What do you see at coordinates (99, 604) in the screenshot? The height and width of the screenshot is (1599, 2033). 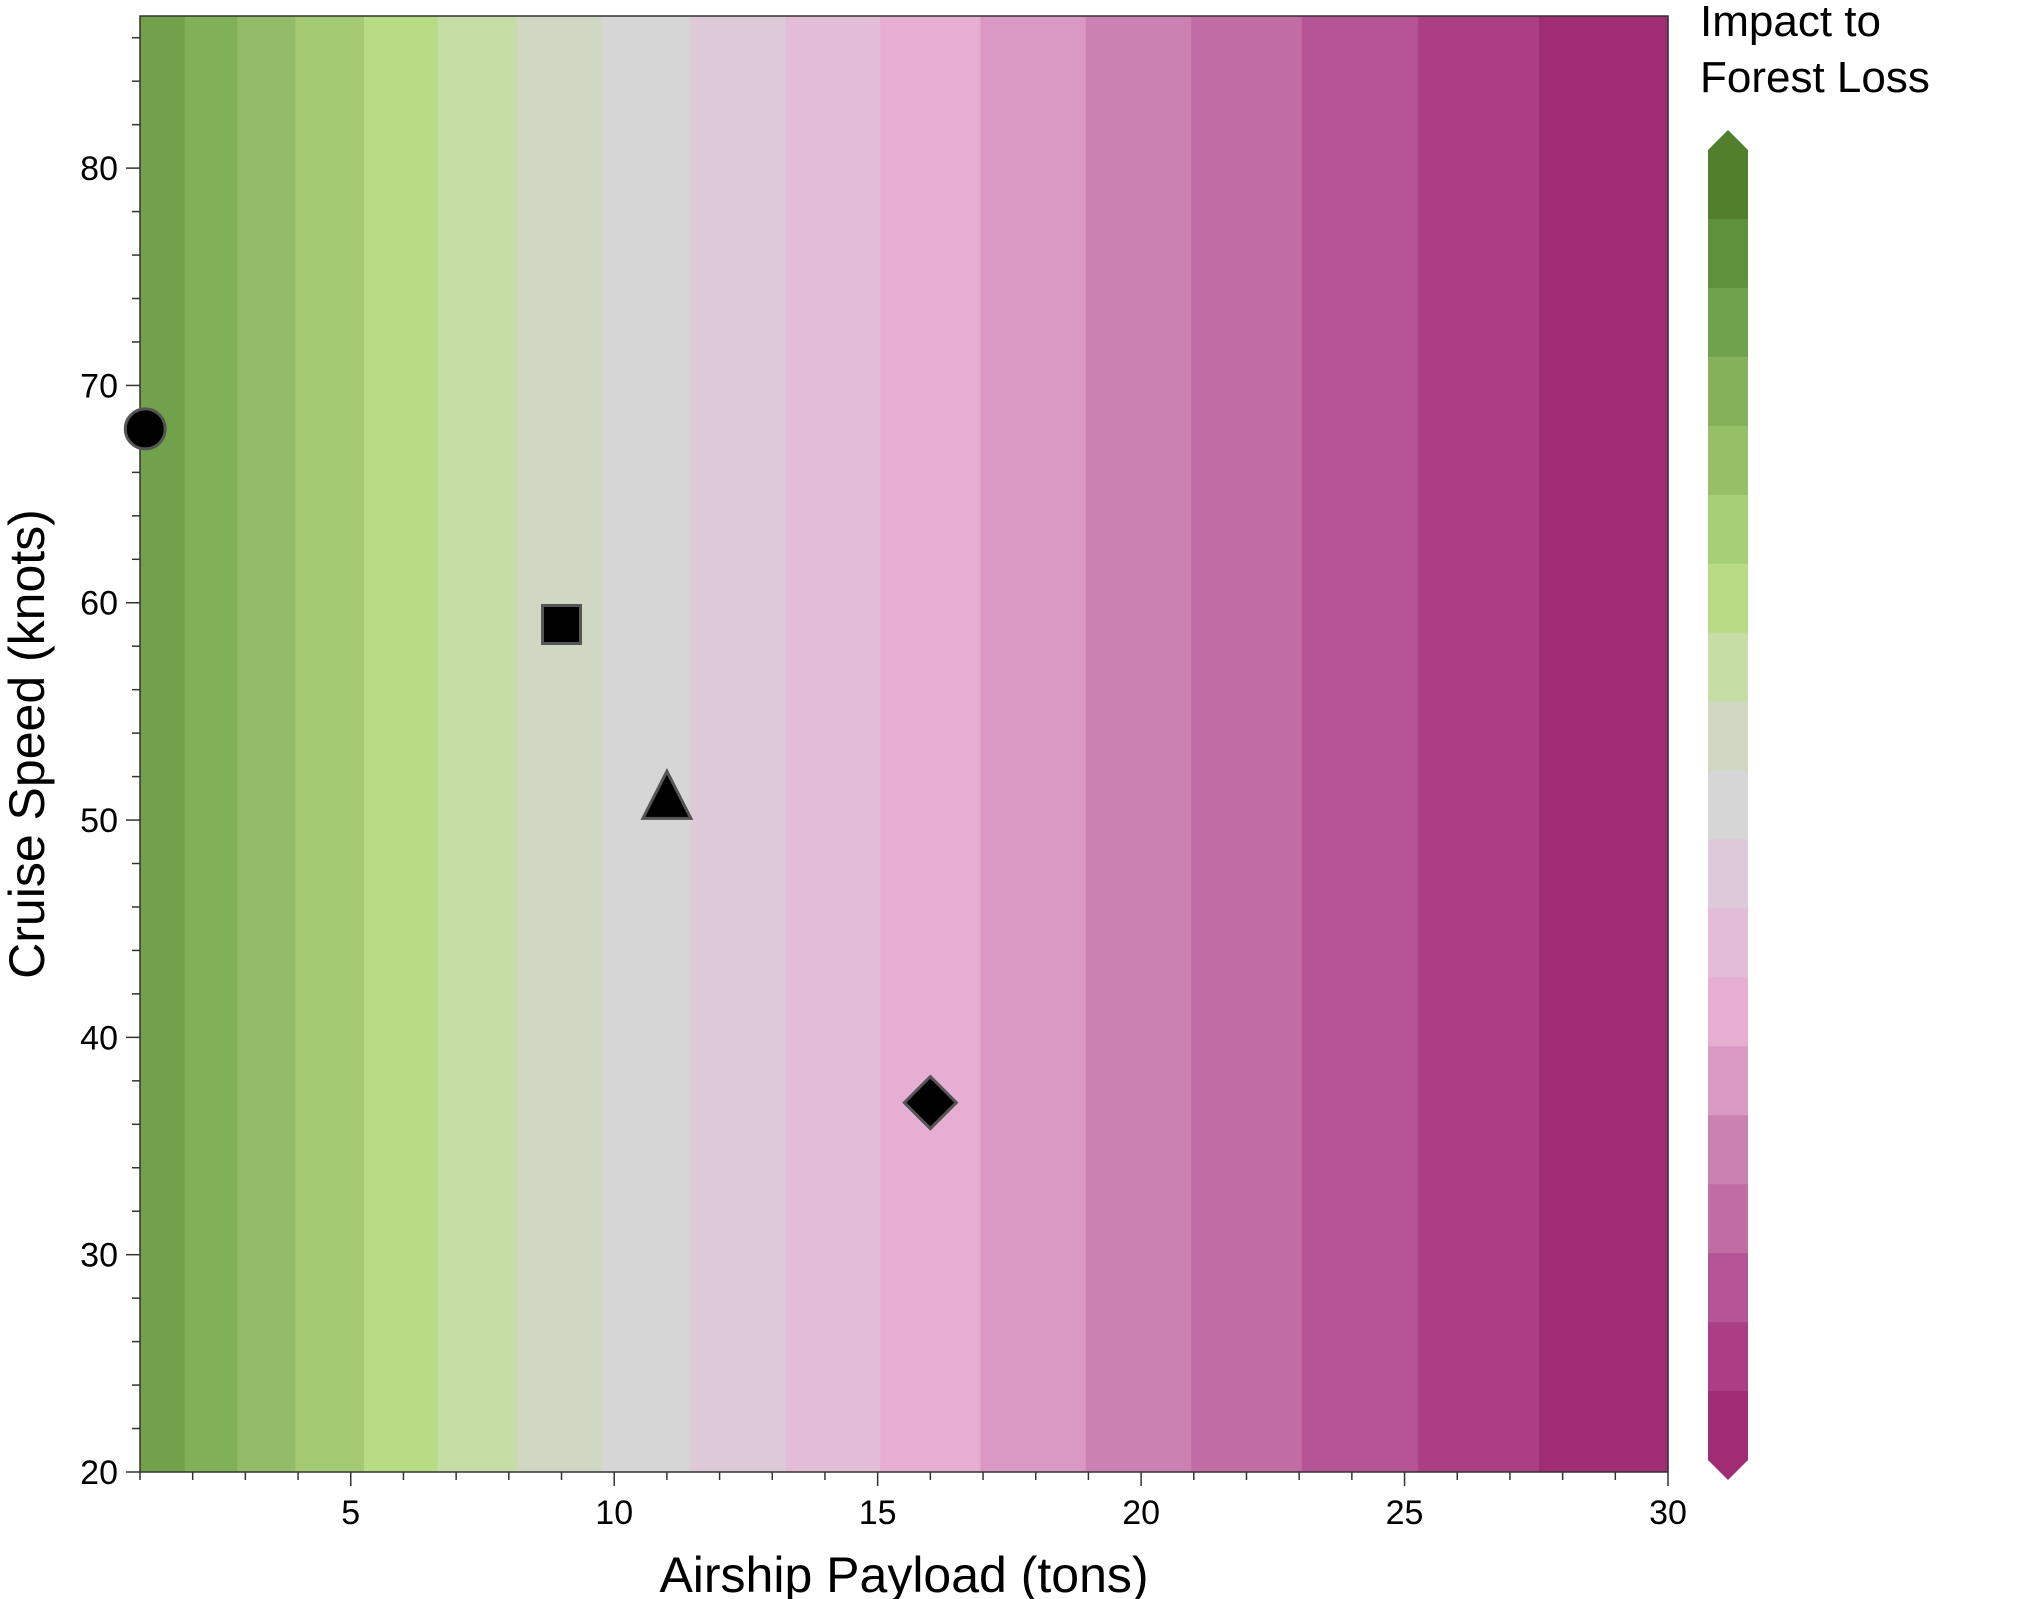 I see `y-tick-label: 60` at bounding box center [99, 604].